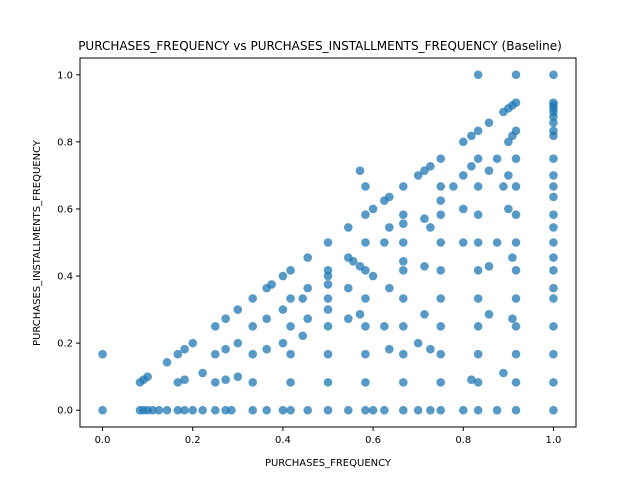 This screenshot has width=640, height=480. I want to click on x-tick-label: 0.0, so click(103, 440).